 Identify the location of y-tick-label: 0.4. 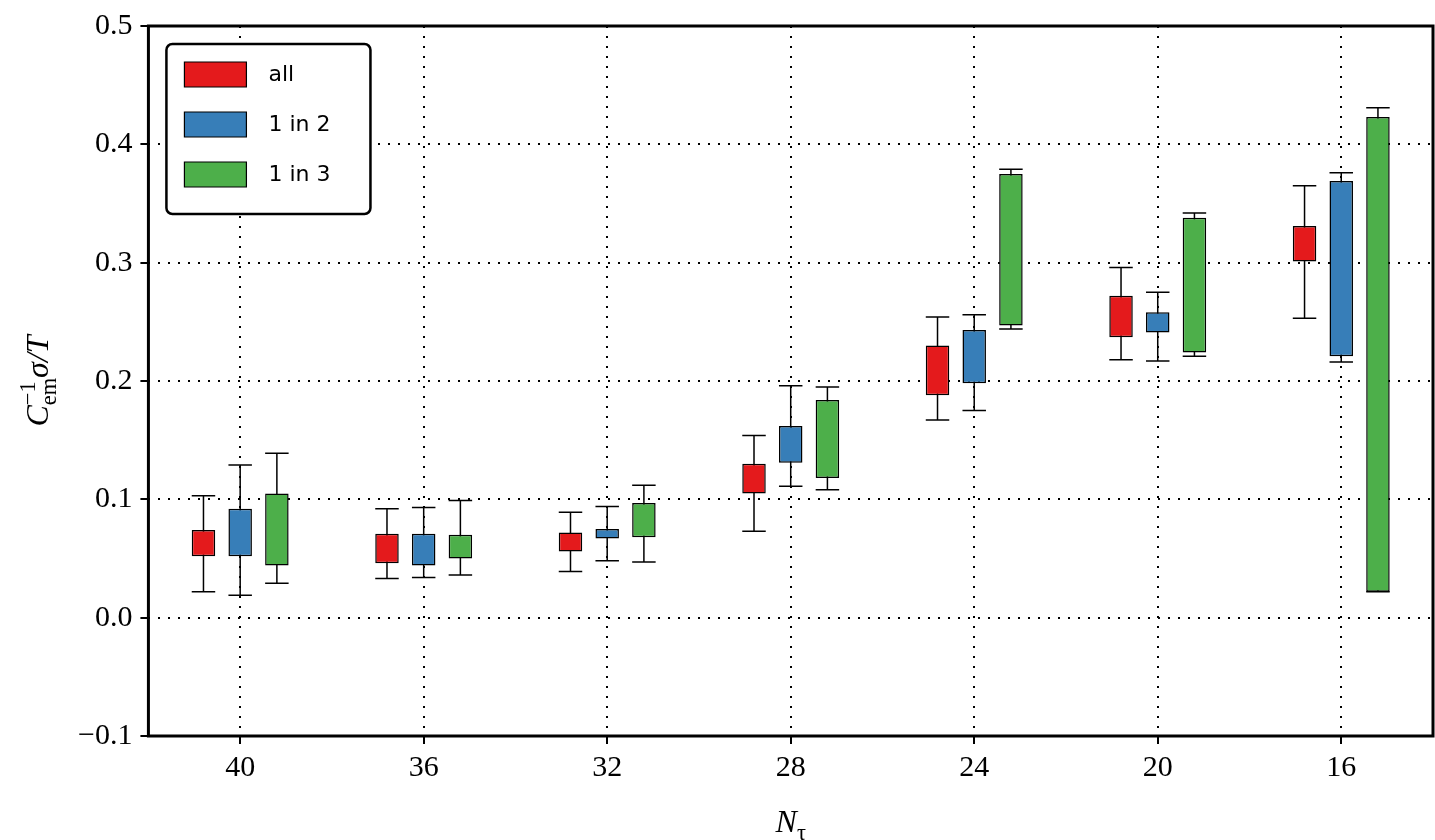
(113, 142).